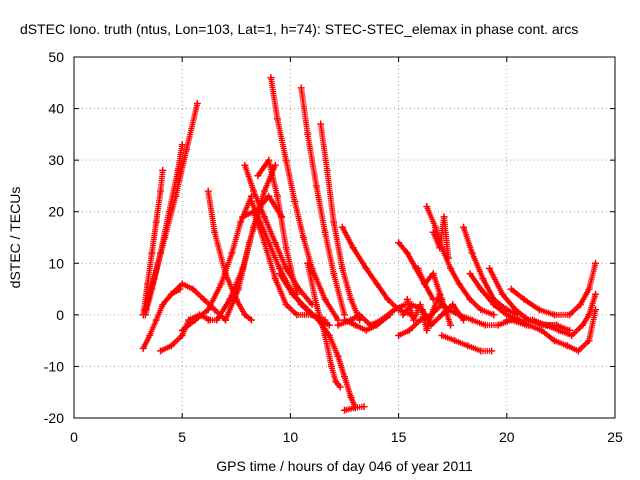 The height and width of the screenshot is (480, 640). I want to click on x-tick-label: 5, so click(182, 437).